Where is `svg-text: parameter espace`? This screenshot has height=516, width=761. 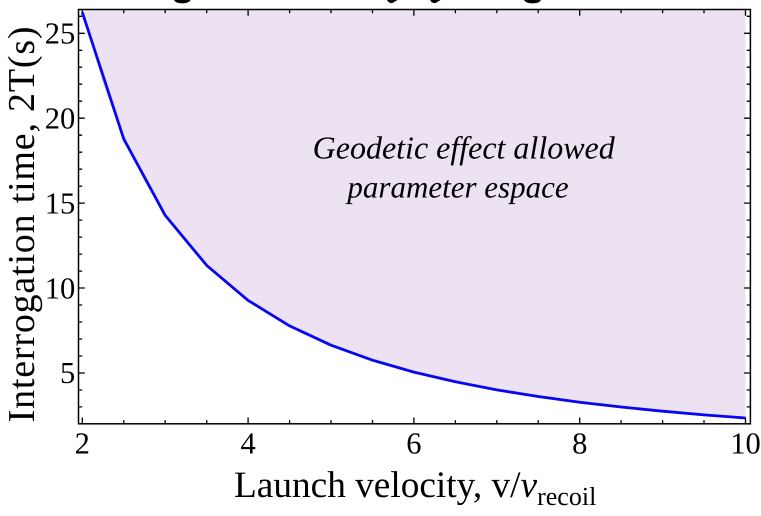 svg-text: parameter espace is located at coordinates (456, 187).